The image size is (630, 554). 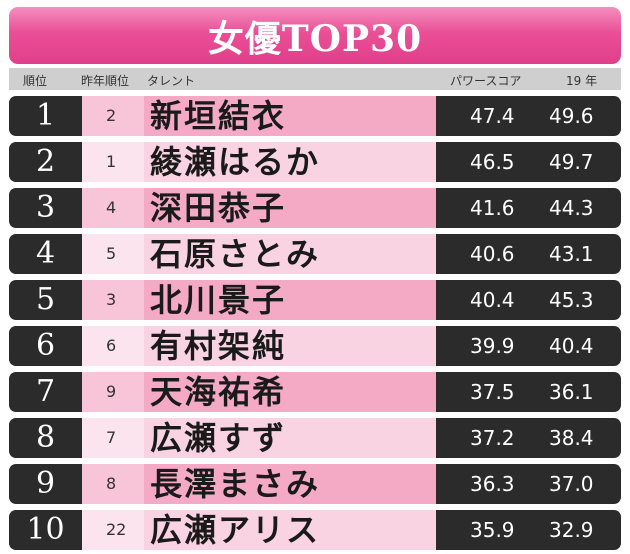 What do you see at coordinates (315, 79) in the screenshot?
I see `table-header: 順位 昨年順位 タレント パワースコア 19 年` at bounding box center [315, 79].